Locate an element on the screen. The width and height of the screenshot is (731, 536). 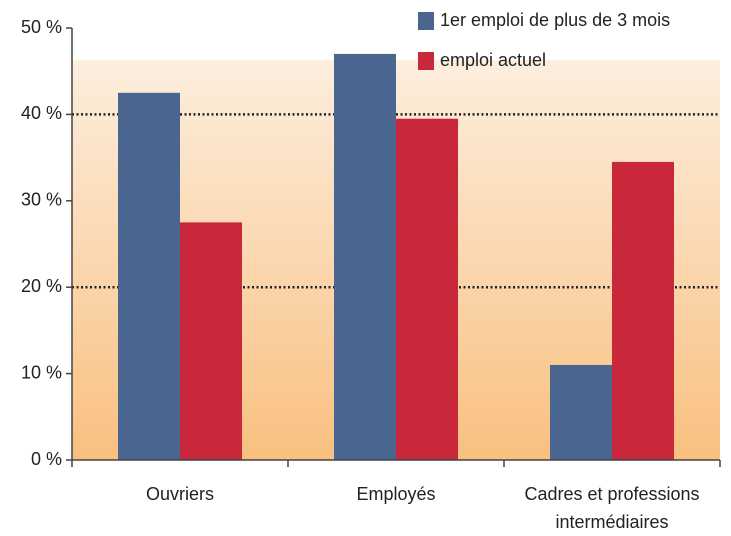
legend-label: emploi actuel is located at coordinates (493, 60).